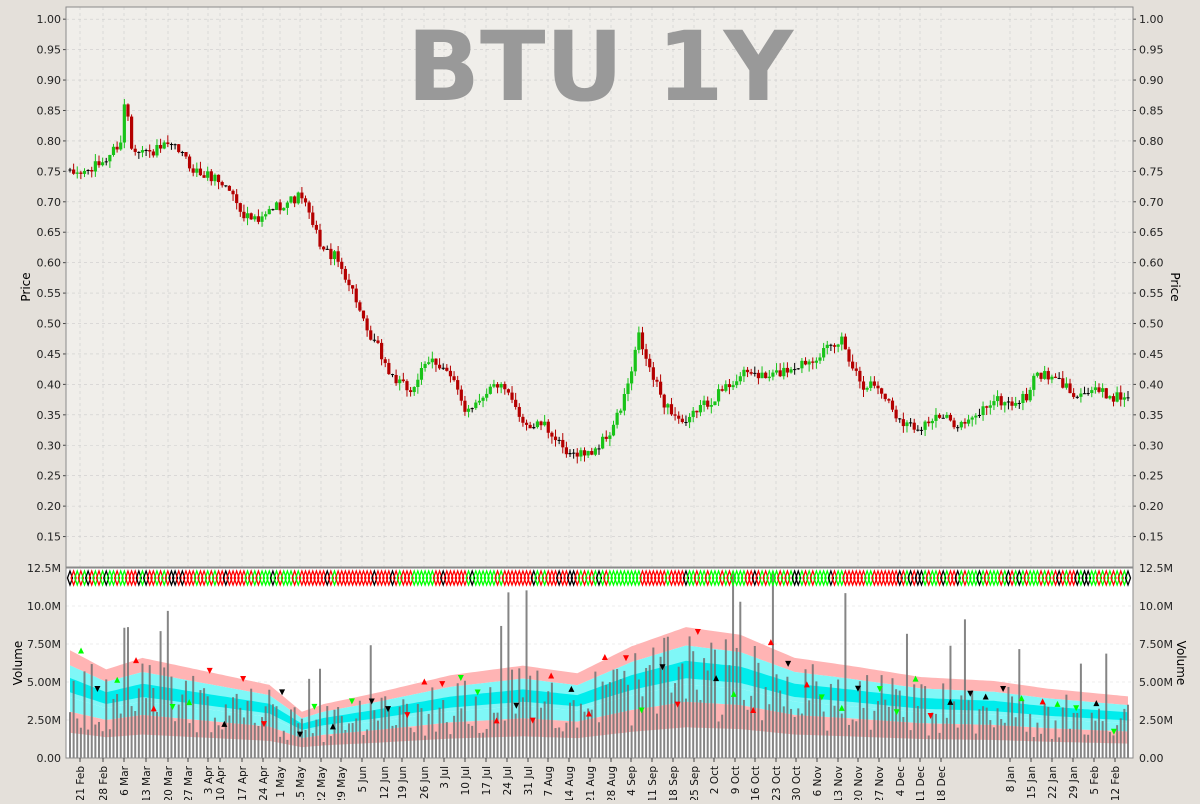 This screenshot has width=1200, height=804. I want to click on price-tick-label: 0.70, so click(1151, 202).